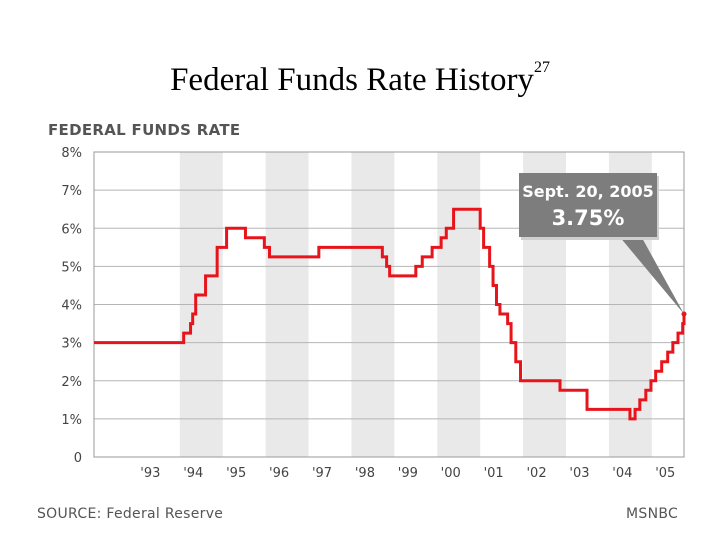 Image resolution: width=720 pixels, height=540 pixels. What do you see at coordinates (588, 191) in the screenshot?
I see `annotation-date: Sept. 20, 2005` at bounding box center [588, 191].